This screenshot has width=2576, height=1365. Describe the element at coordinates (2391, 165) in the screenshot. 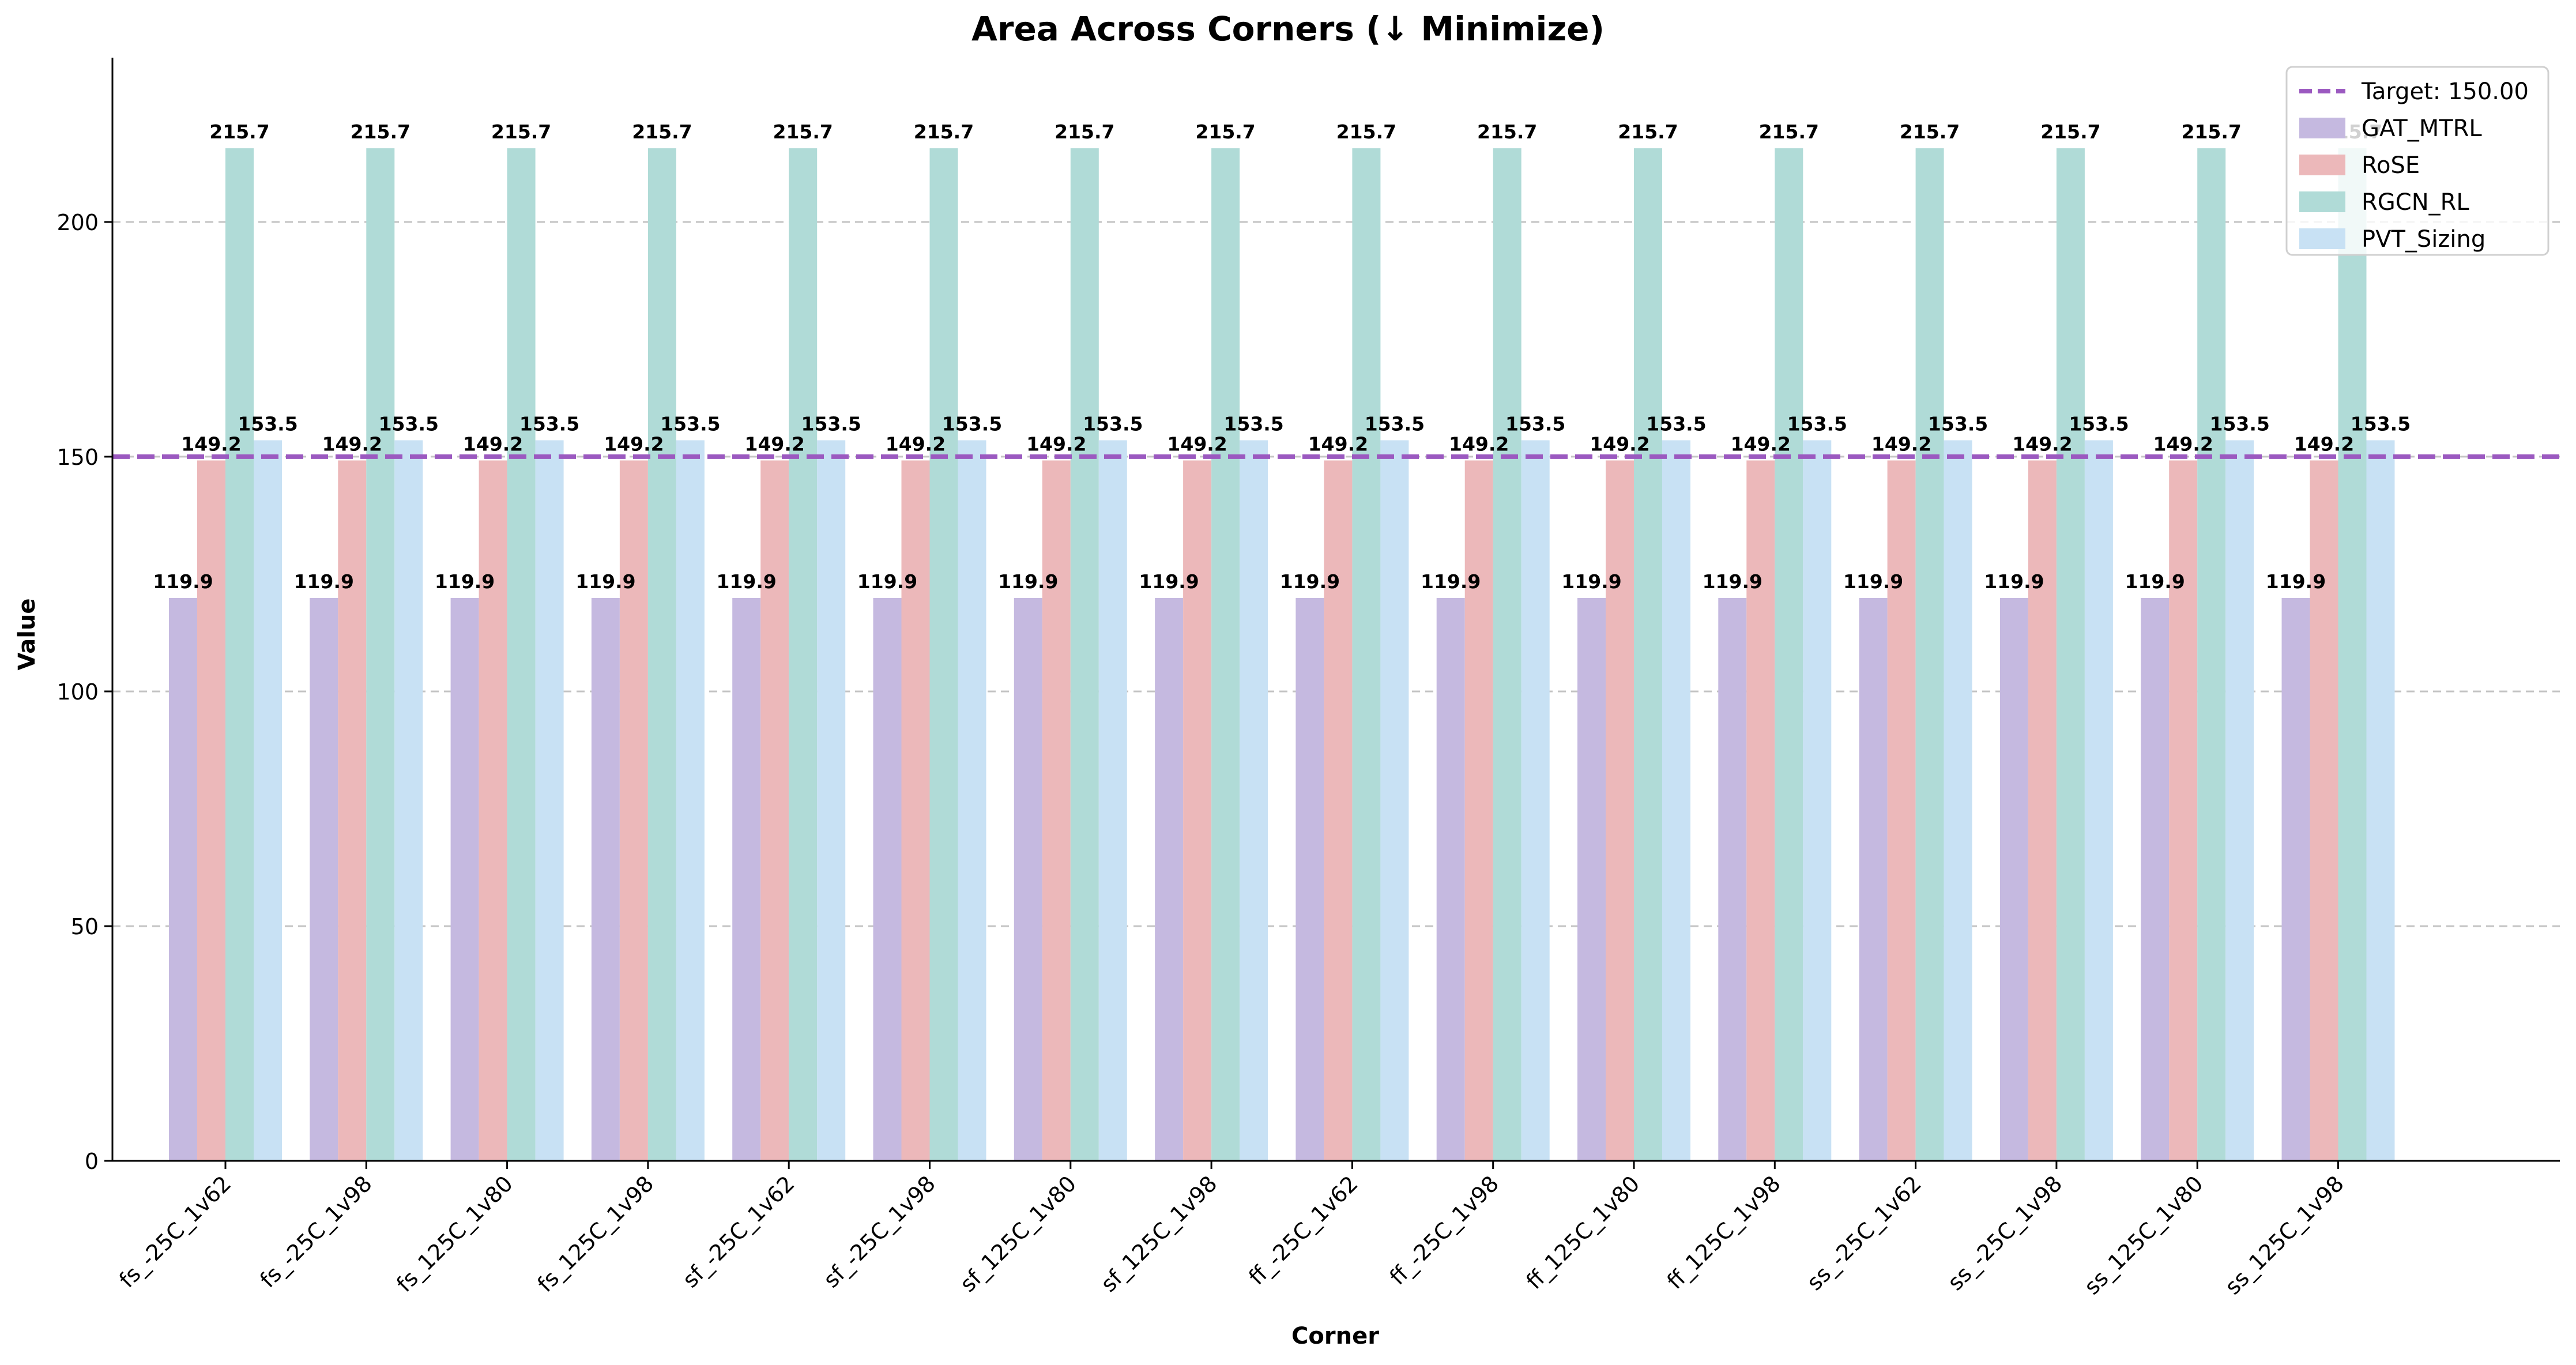

I see `legend-label-rose: RoSE` at that location.